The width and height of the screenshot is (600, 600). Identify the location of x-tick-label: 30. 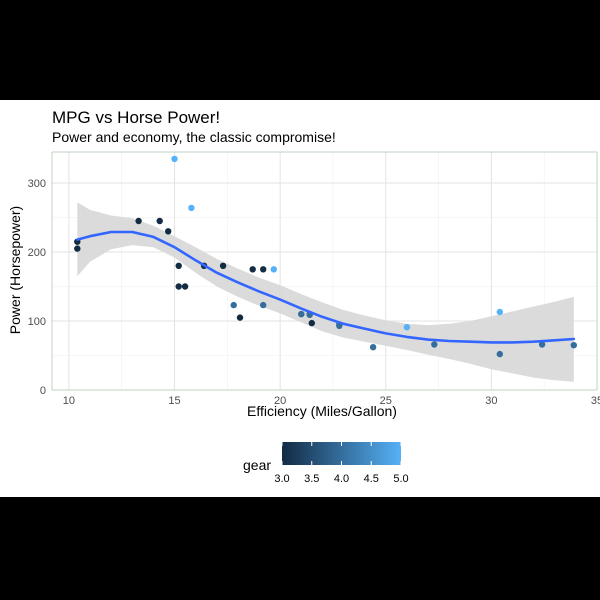
(491, 401).